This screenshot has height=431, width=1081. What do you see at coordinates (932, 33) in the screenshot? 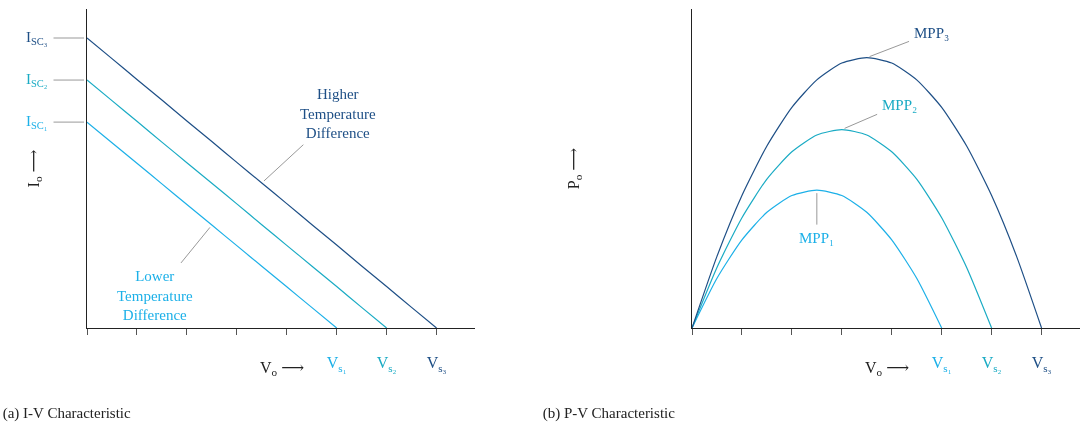
I see `text: MPP₃` at bounding box center [932, 33].